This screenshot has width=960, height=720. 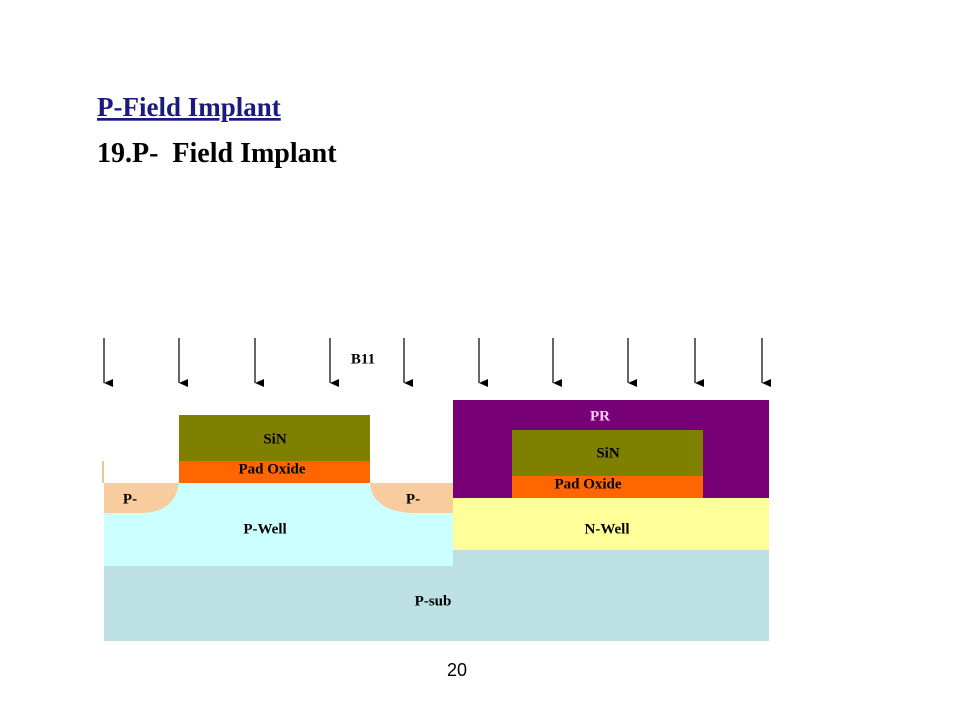 I want to click on implant-arrows, so click(x=437, y=362).